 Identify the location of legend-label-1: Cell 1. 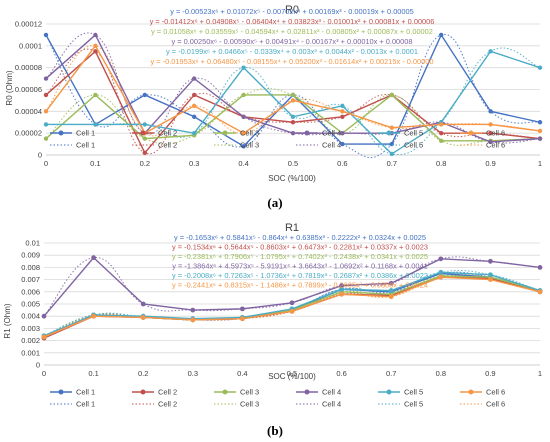
(85, 392).